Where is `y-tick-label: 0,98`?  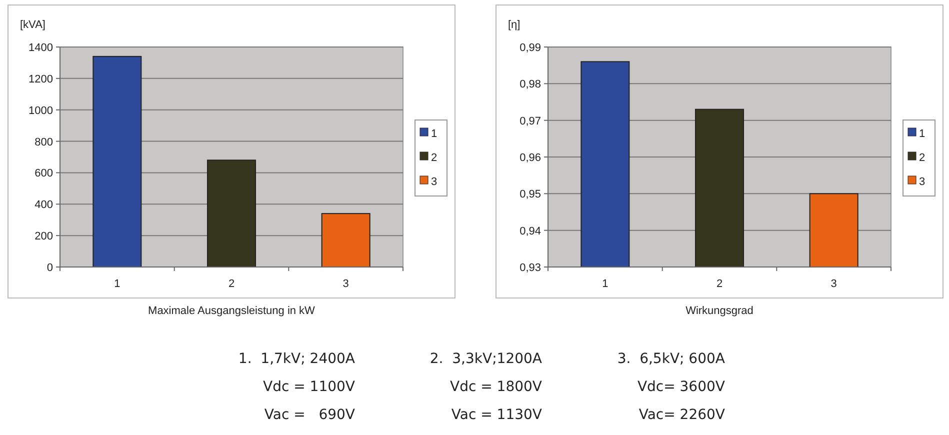
y-tick-label: 0,98 is located at coordinates (530, 84).